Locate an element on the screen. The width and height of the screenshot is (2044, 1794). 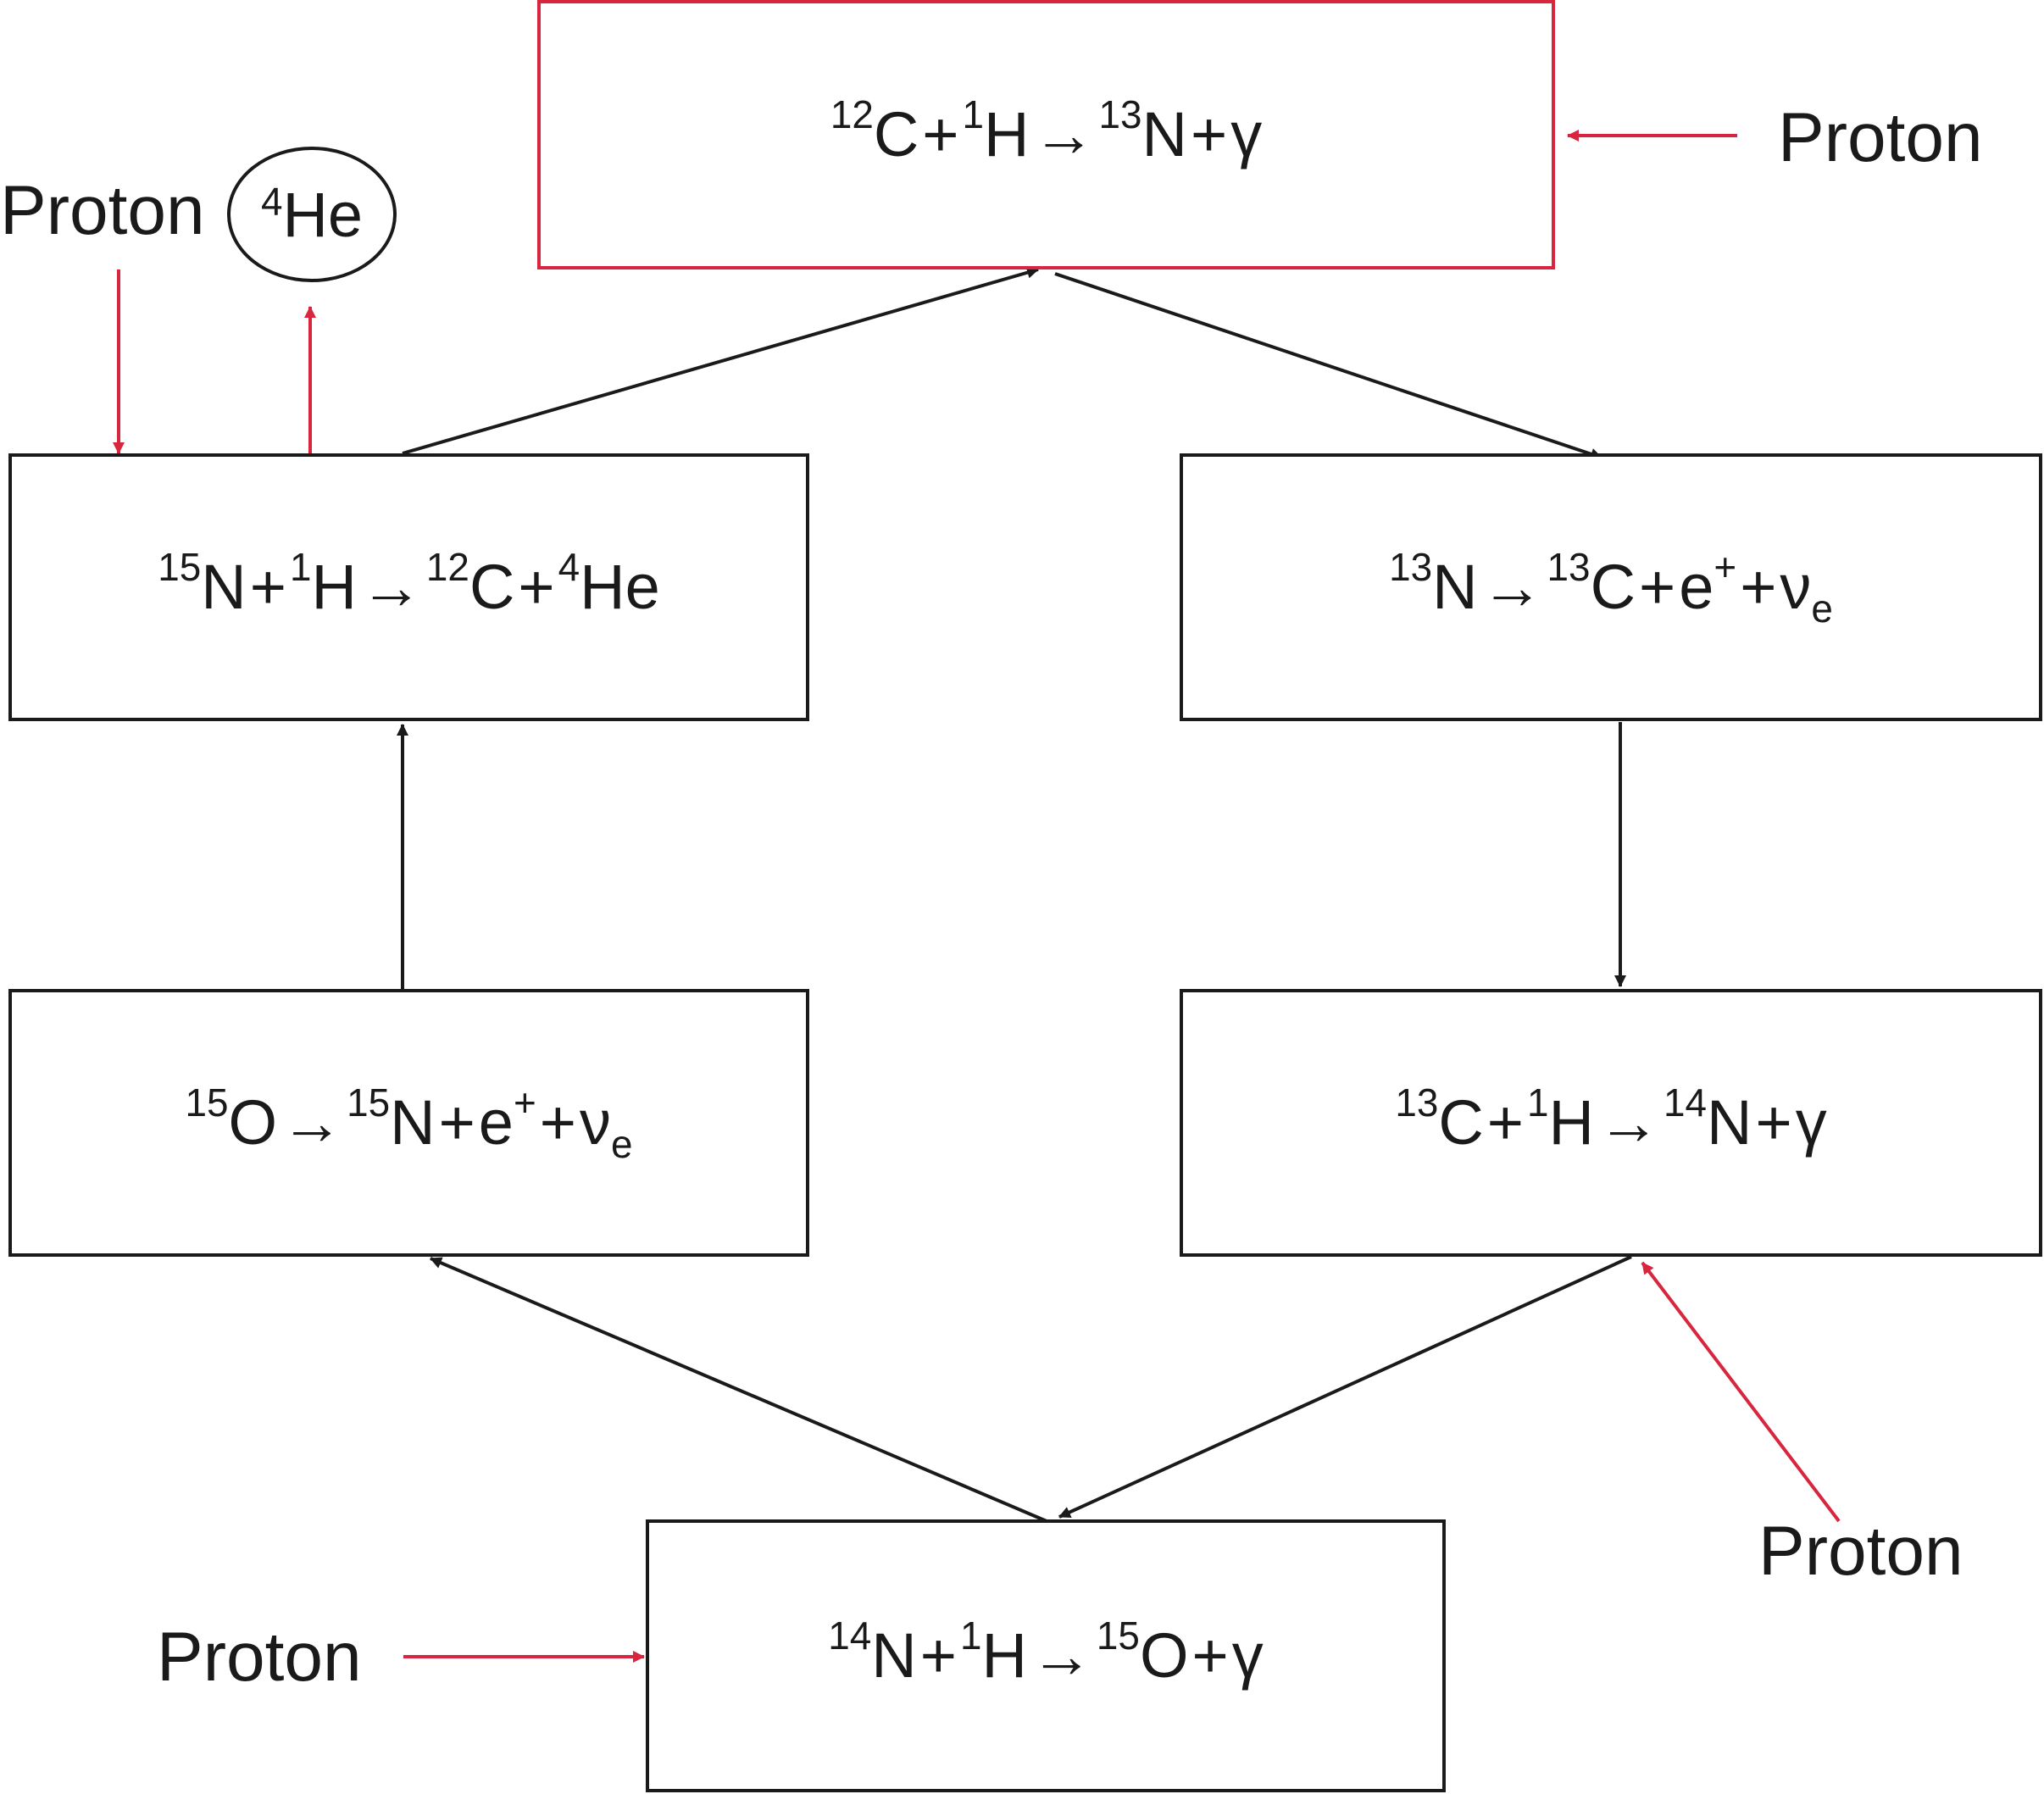
helium-output-circle: 4He is located at coordinates (312, 215).